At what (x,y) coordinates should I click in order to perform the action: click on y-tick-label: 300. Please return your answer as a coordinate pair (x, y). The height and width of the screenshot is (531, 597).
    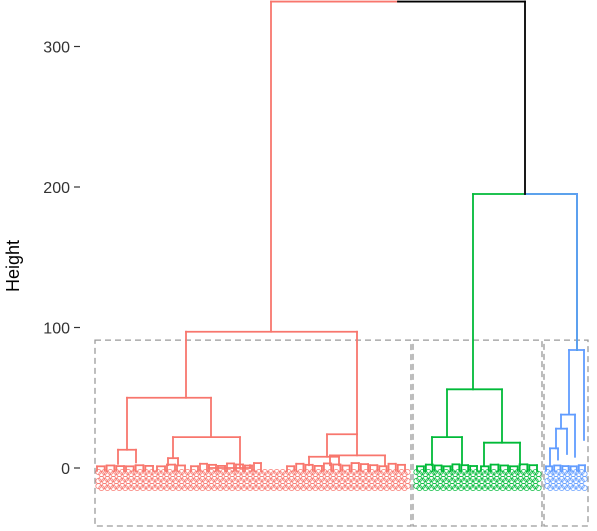
    Looking at the image, I should click on (56, 48).